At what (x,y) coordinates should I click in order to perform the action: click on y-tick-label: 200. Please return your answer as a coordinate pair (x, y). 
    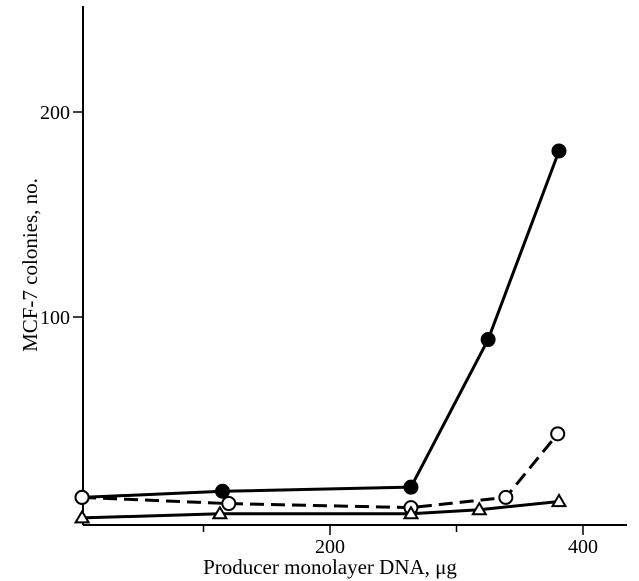
    Looking at the image, I should click on (55, 113).